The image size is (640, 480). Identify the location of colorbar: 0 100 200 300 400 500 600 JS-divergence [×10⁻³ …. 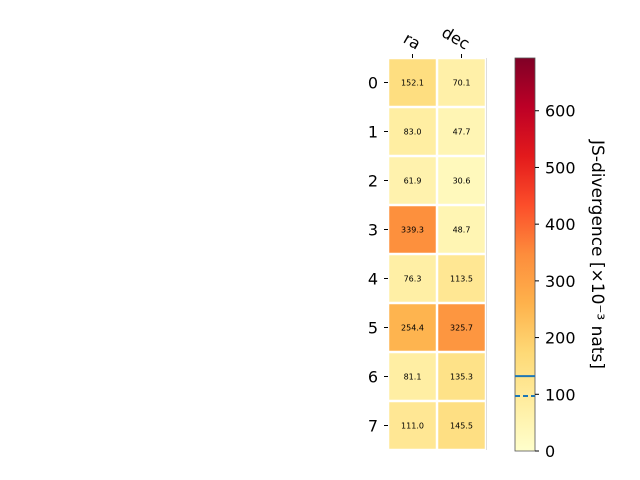
(560, 259).